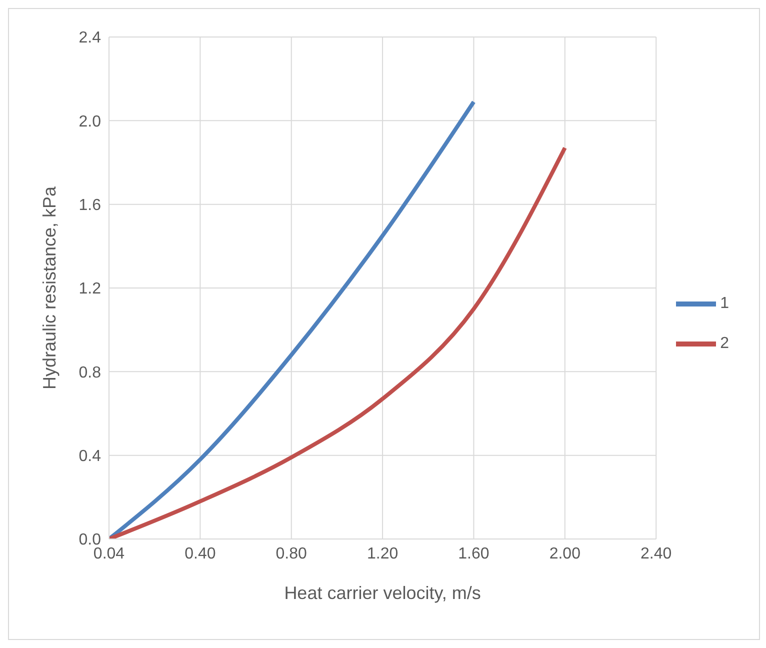 Image resolution: width=766 pixels, height=648 pixels. What do you see at coordinates (90, 457) in the screenshot?
I see `y-tick-label: 0.4` at bounding box center [90, 457].